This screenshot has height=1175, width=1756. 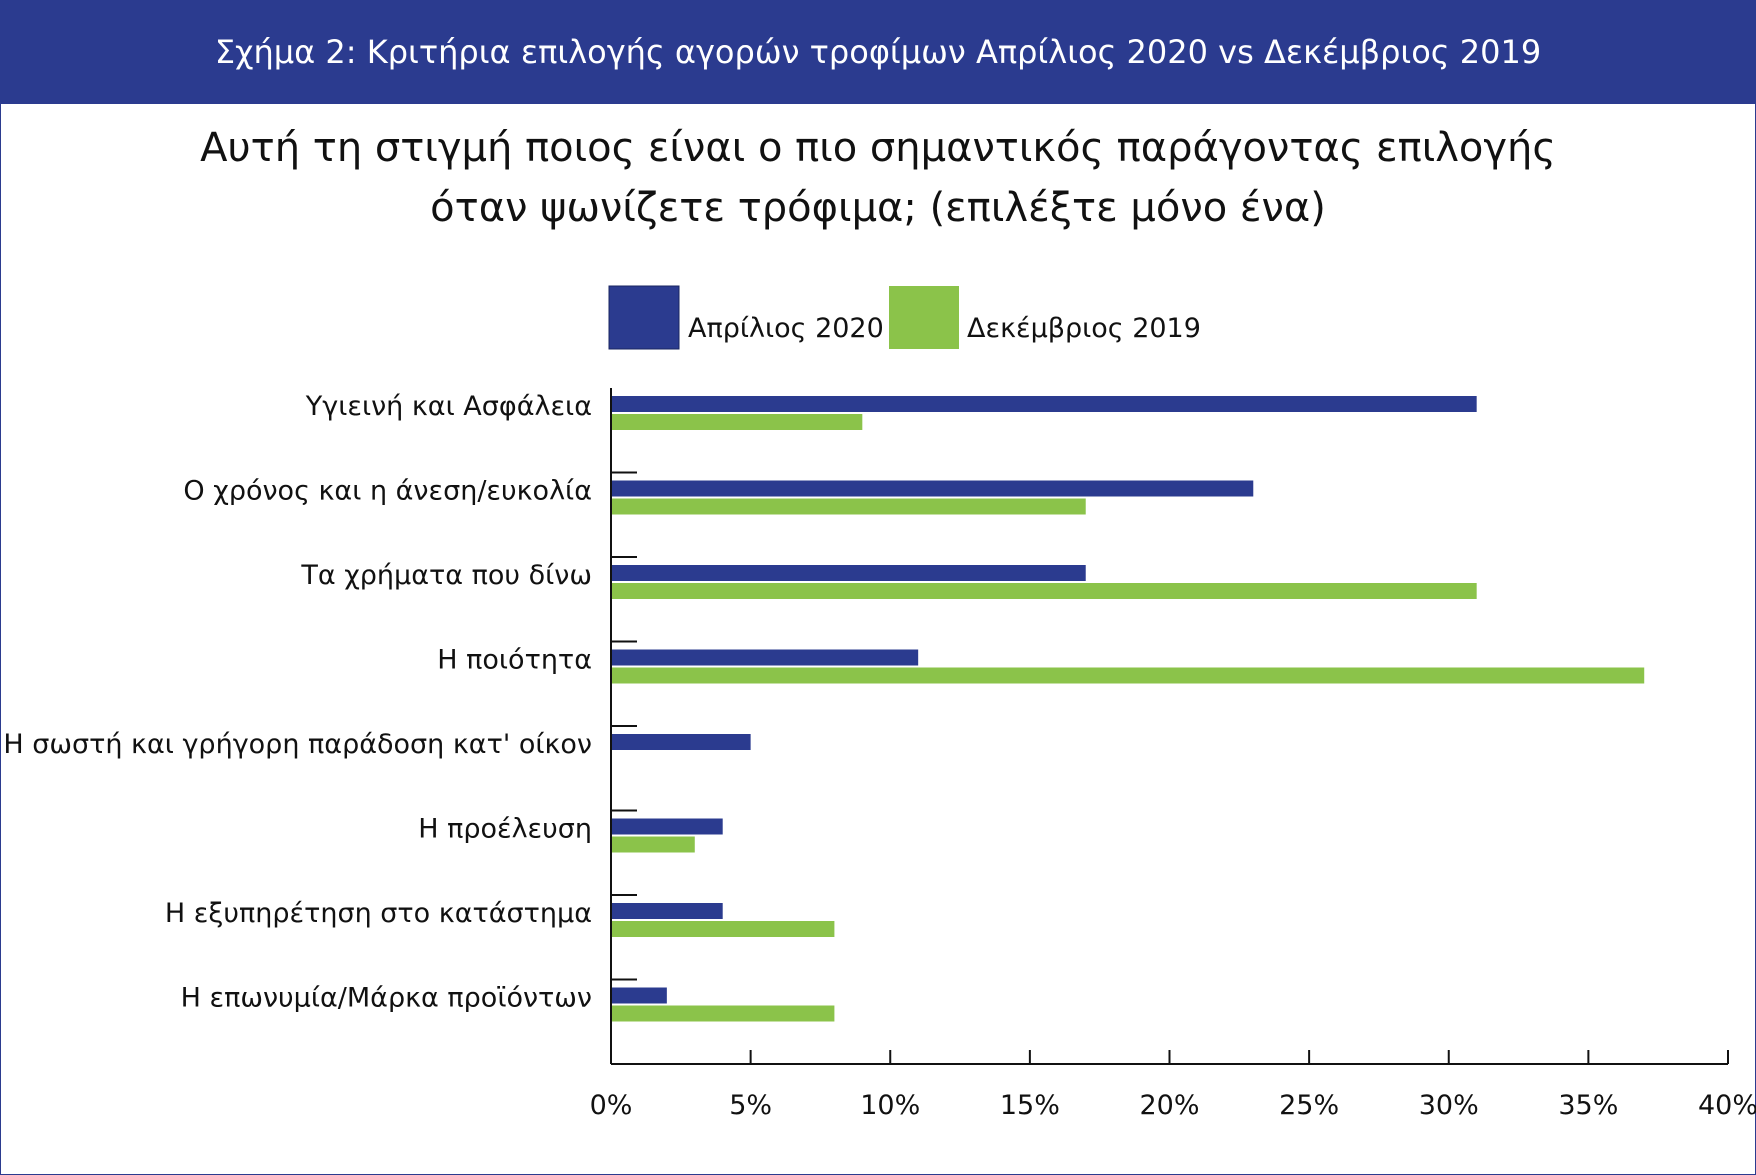 What do you see at coordinates (378, 913) in the screenshot?
I see `category-label-7: Η εξυπηρέτηση στο κατάστημα` at bounding box center [378, 913].